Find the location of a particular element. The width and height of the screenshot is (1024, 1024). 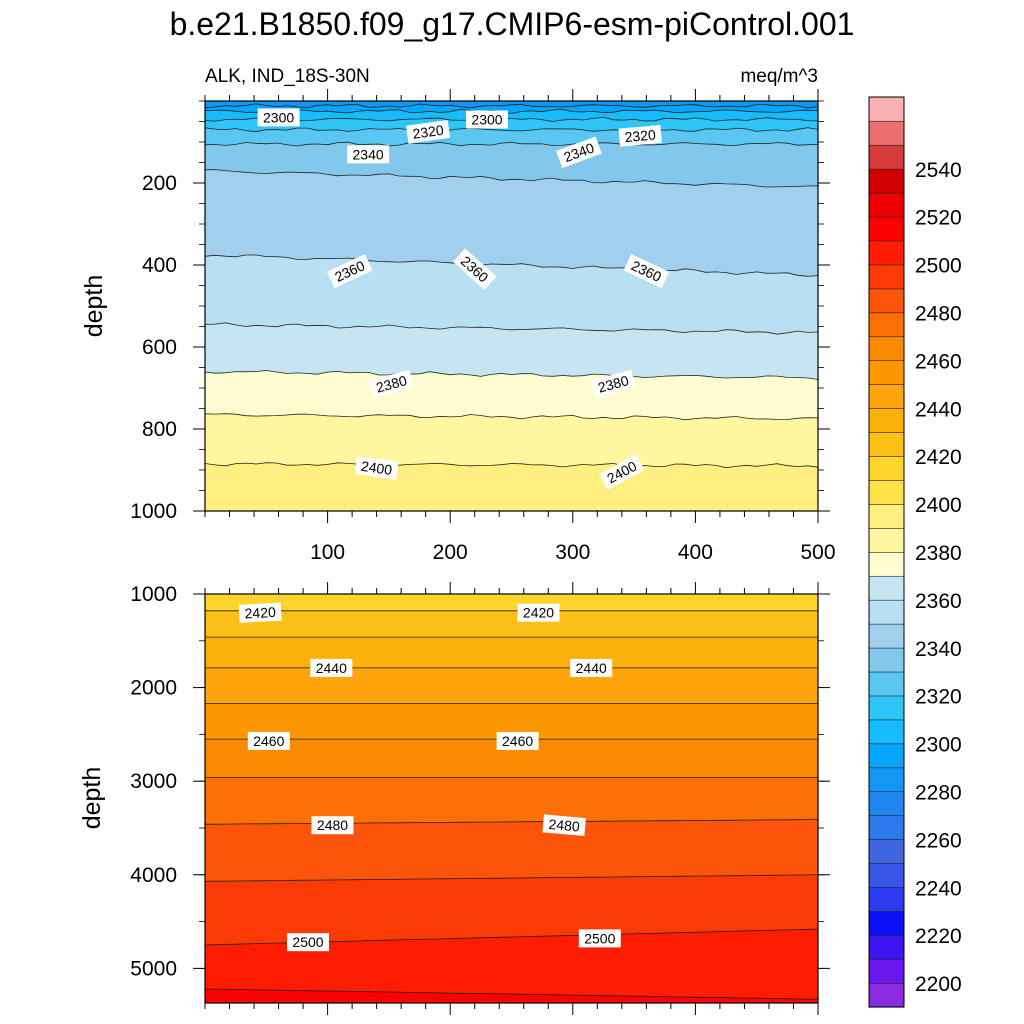

colorbar-frame is located at coordinates (886, 552).